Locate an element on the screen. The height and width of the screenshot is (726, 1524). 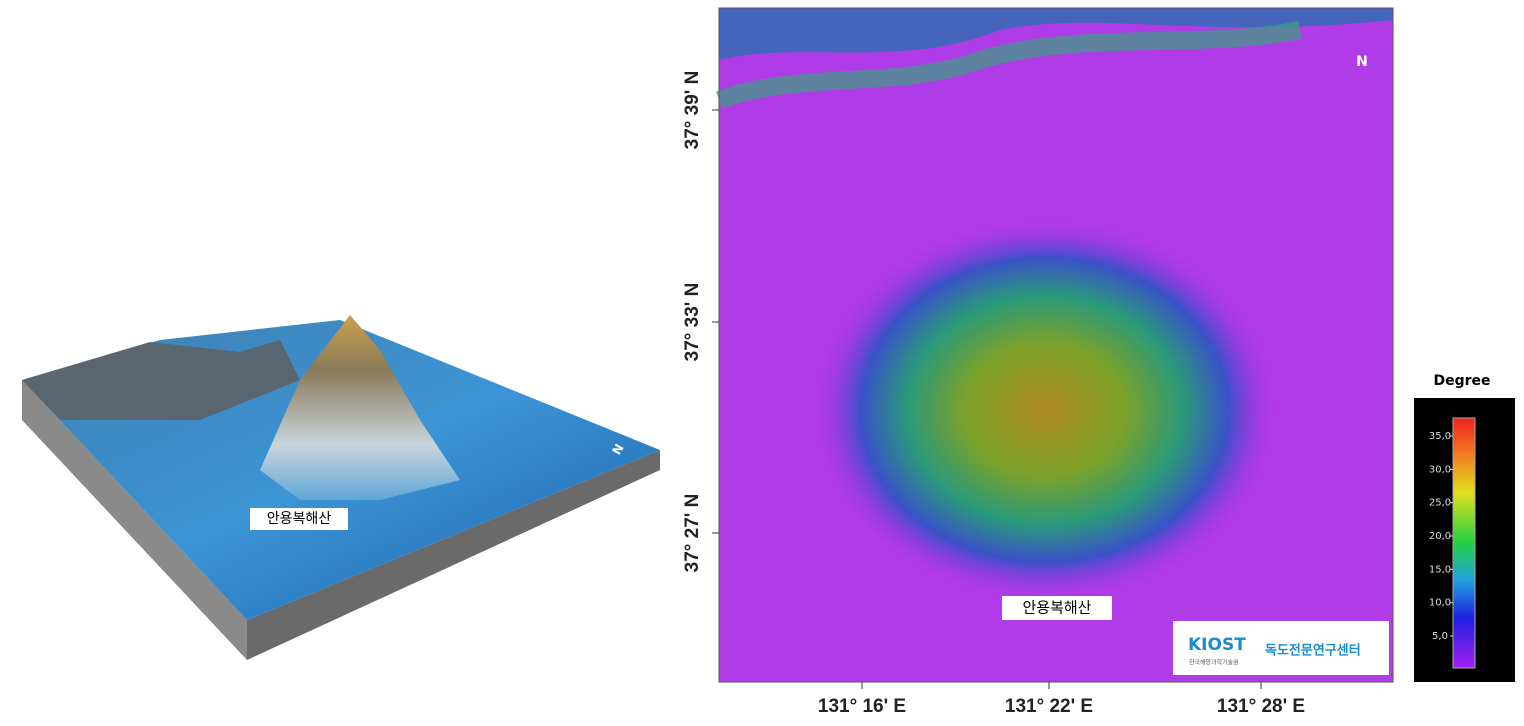
logo: KIOST 한국해양과학기술원 독도전문연구센터 is located at coordinates (1281, 648).